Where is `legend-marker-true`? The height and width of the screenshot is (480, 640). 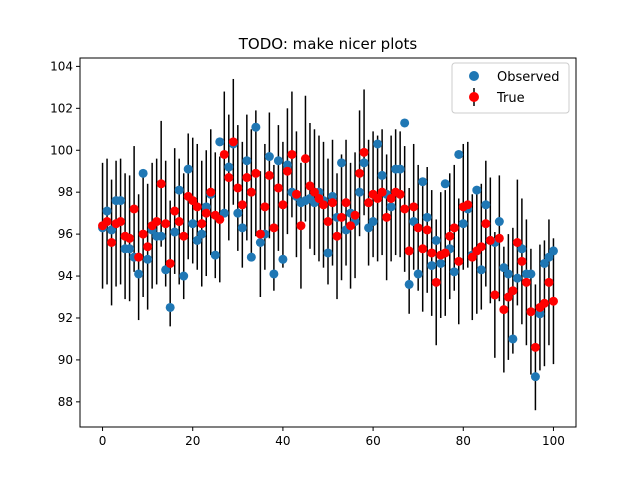 legend-marker-true is located at coordinates (474, 97).